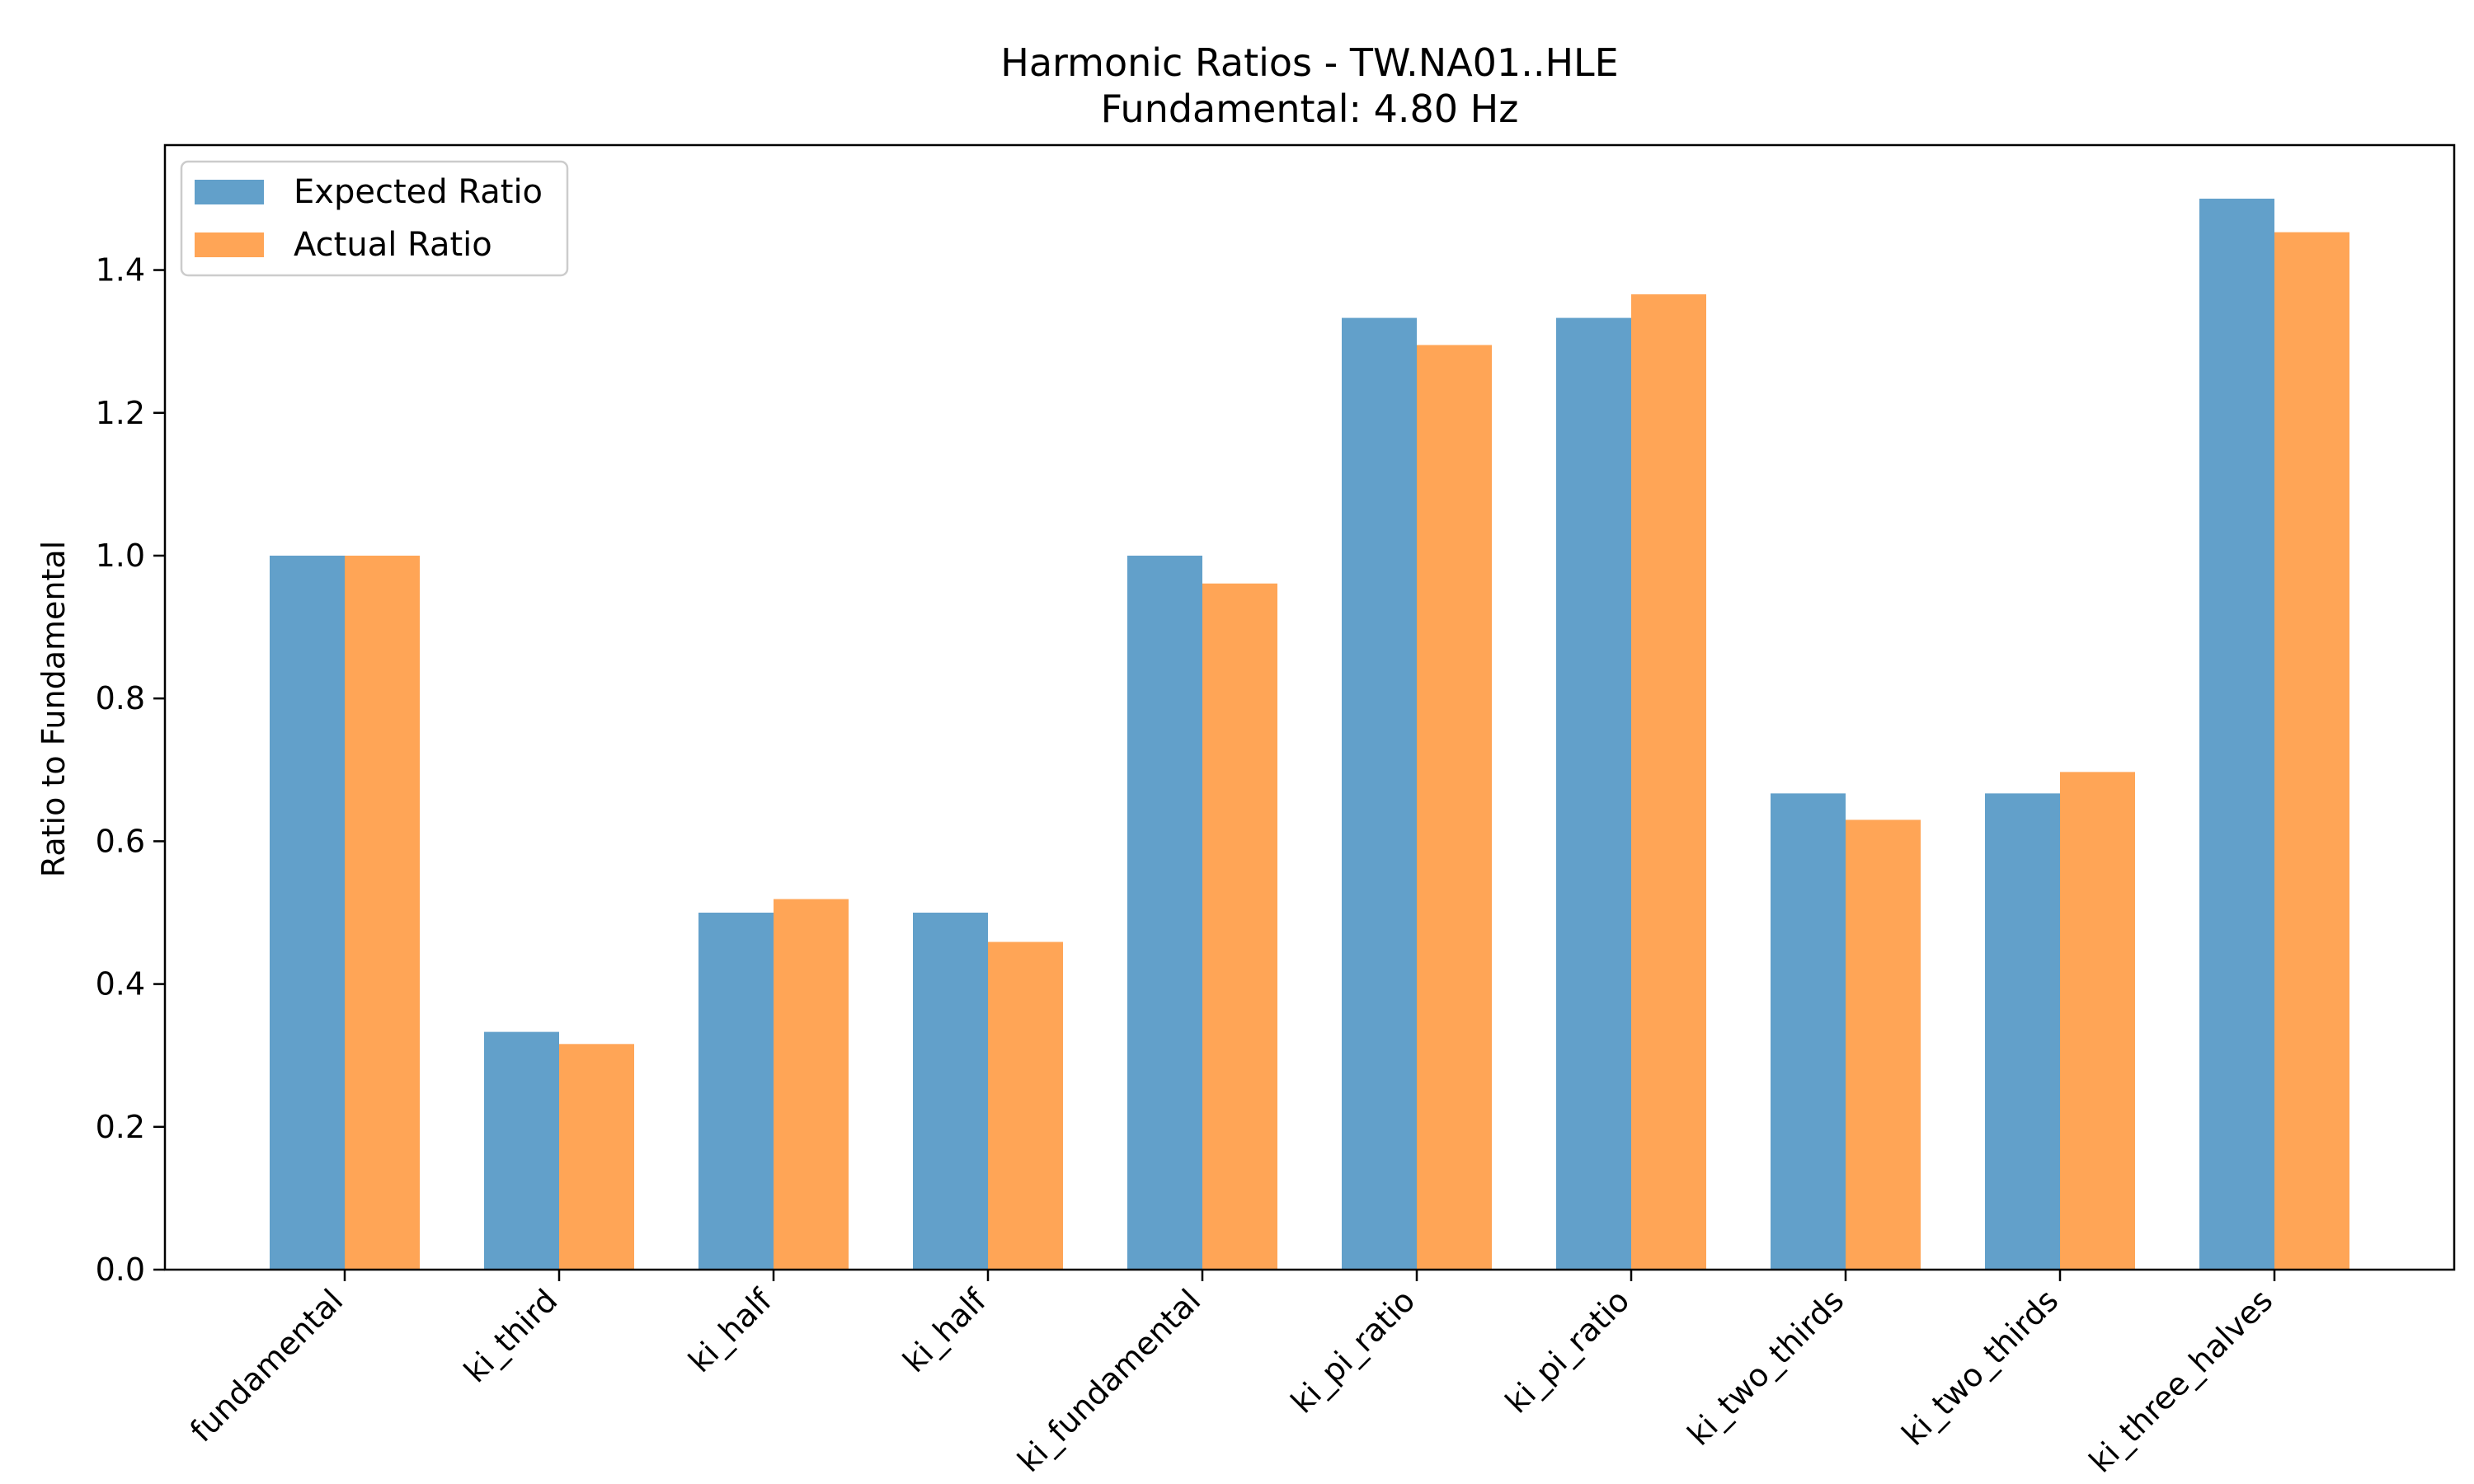  Describe the element at coordinates (120, 556) in the screenshot. I see `y-tick-label: 1.0` at that location.